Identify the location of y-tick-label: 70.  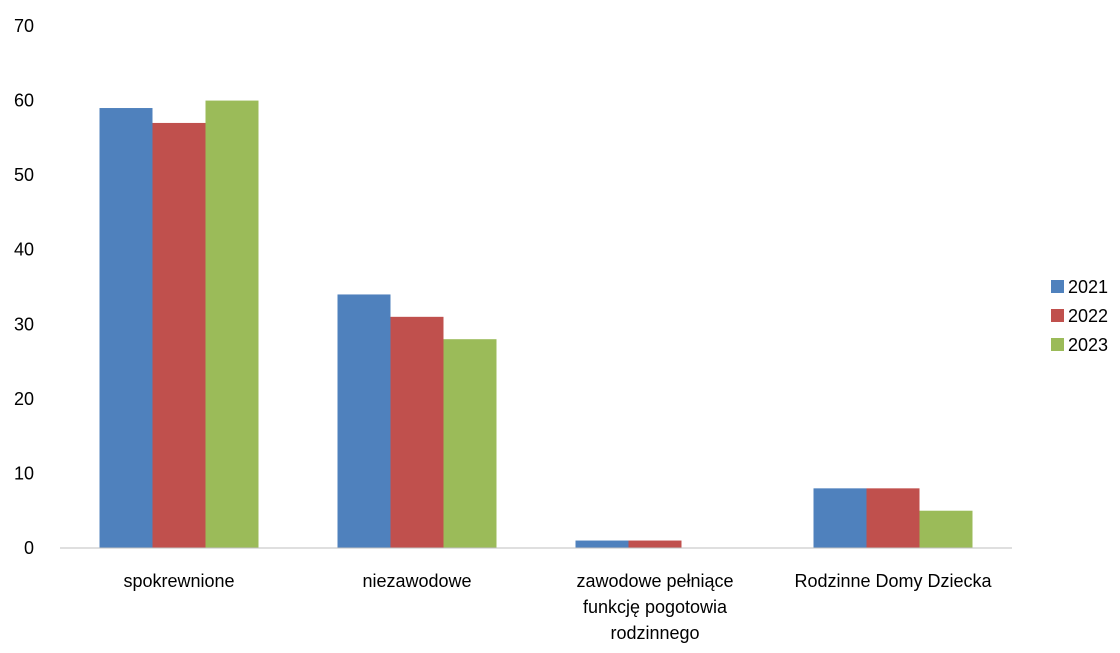
(24, 26).